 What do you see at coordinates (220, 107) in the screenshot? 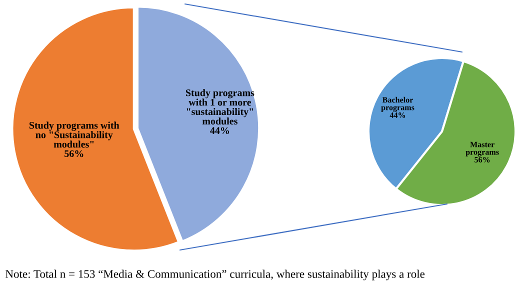
I see `slice-label: Study programs with 1 or more "sustainability" modules` at bounding box center [220, 107].